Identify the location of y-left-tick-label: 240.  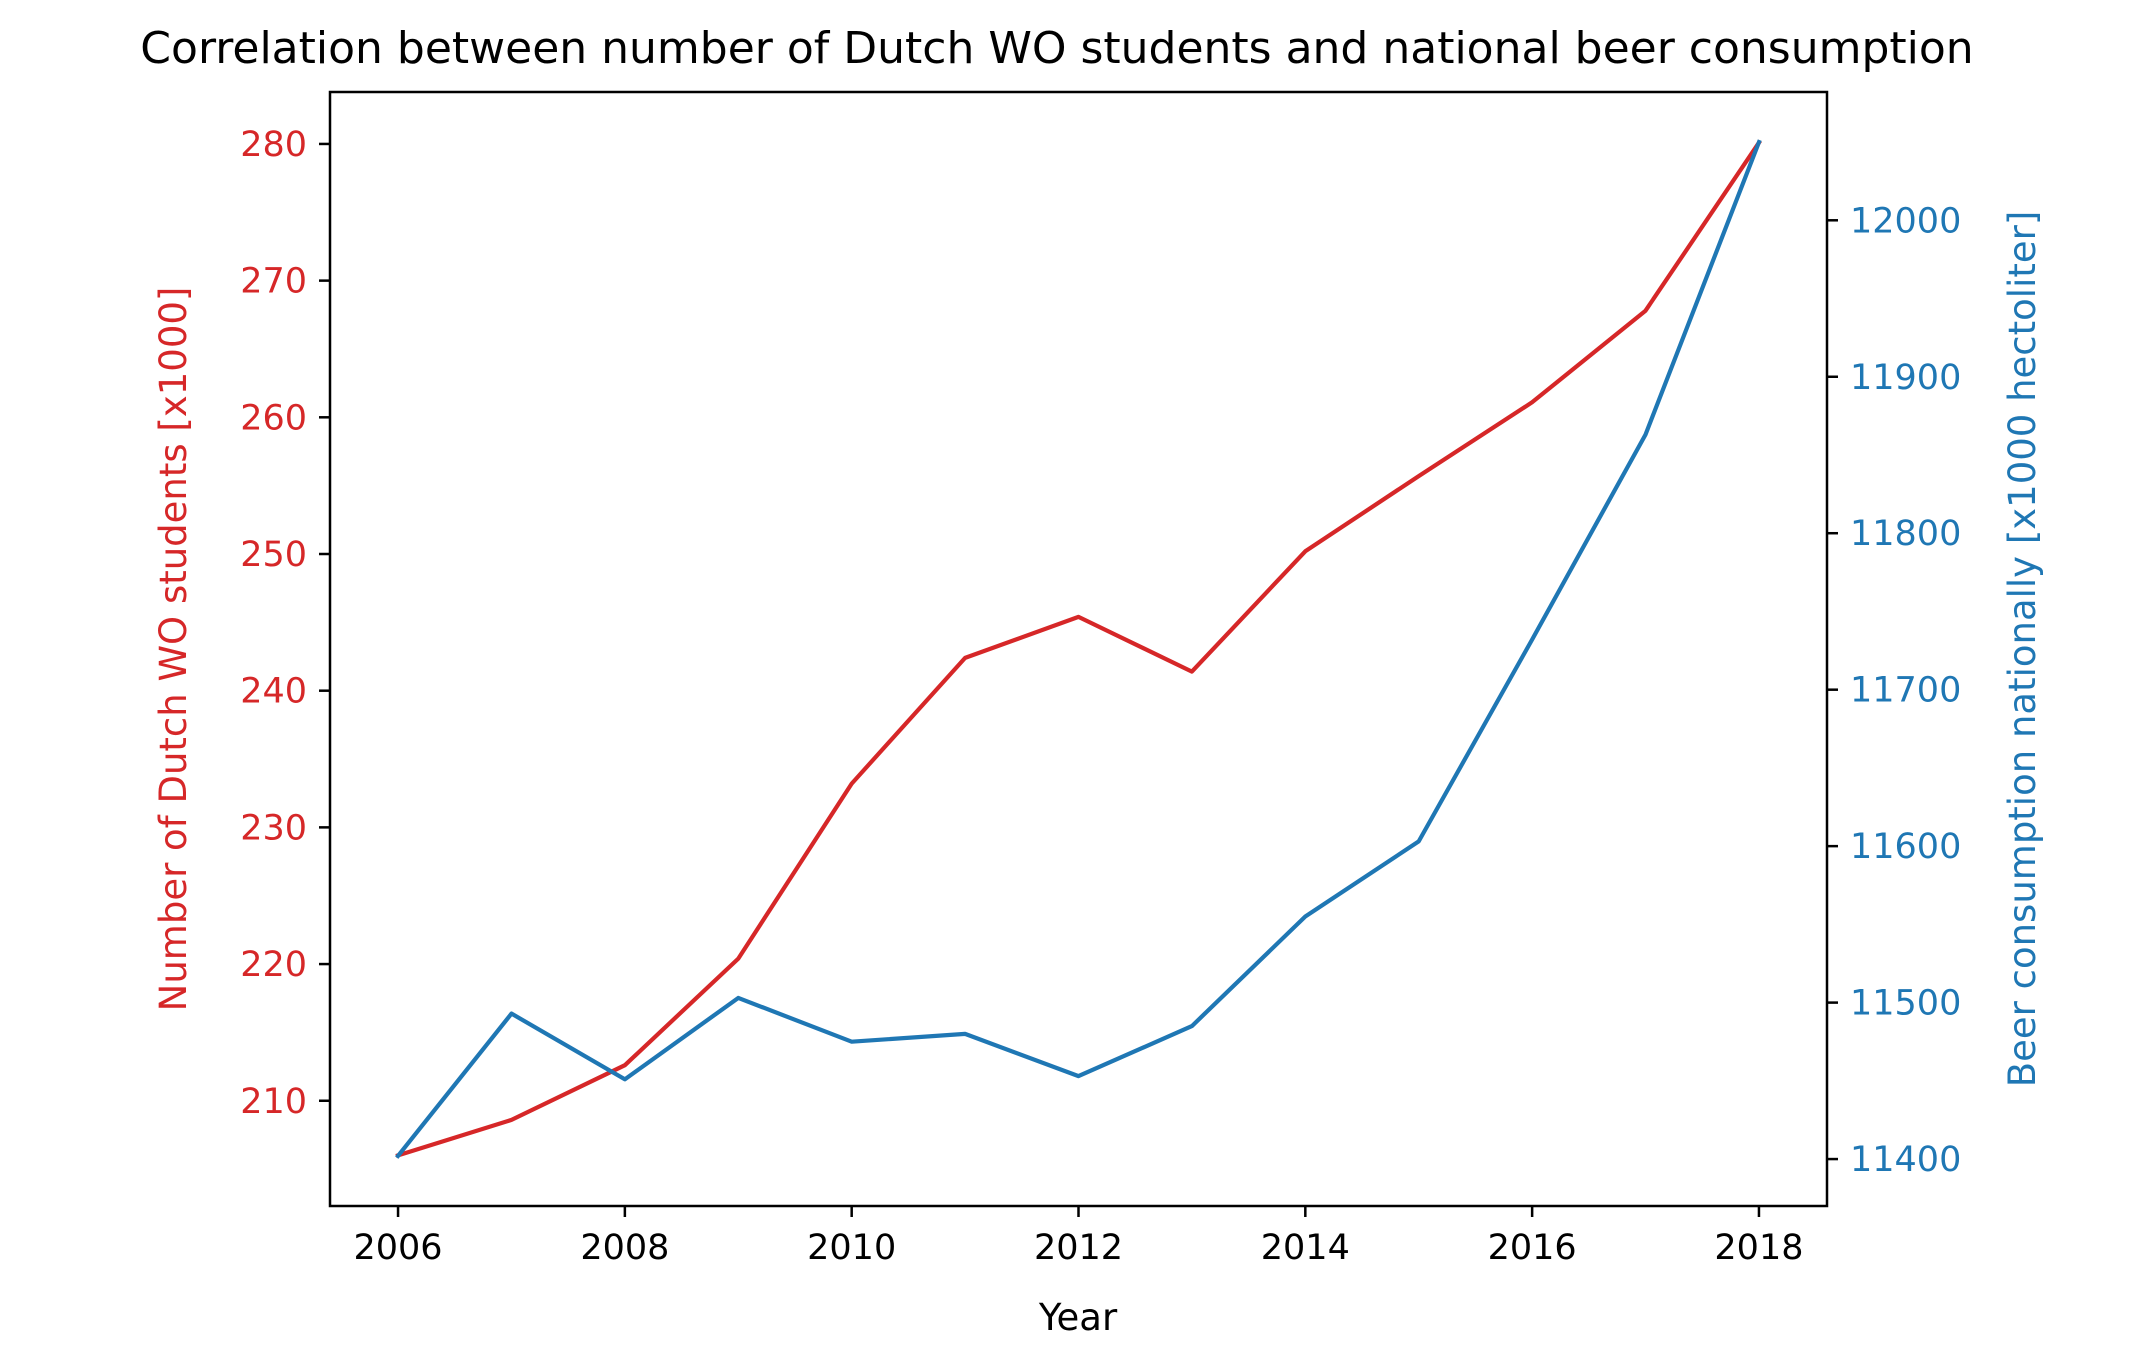
(273, 692).